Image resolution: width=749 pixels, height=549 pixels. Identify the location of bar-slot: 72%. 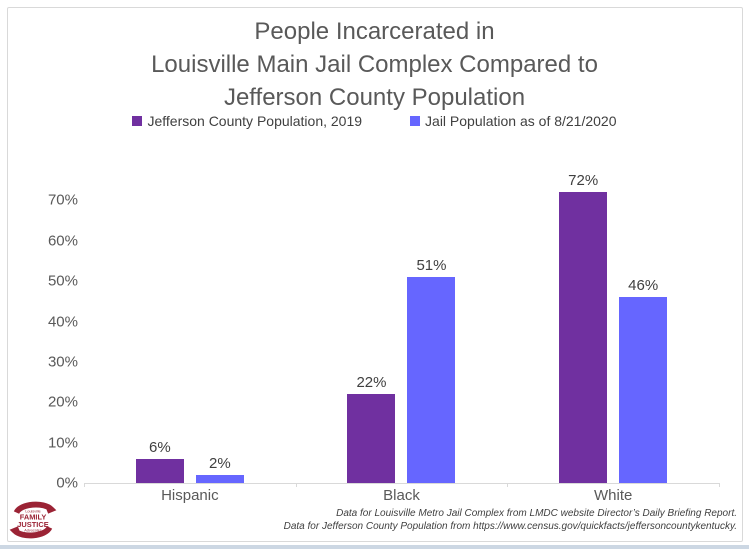
(583, 327).